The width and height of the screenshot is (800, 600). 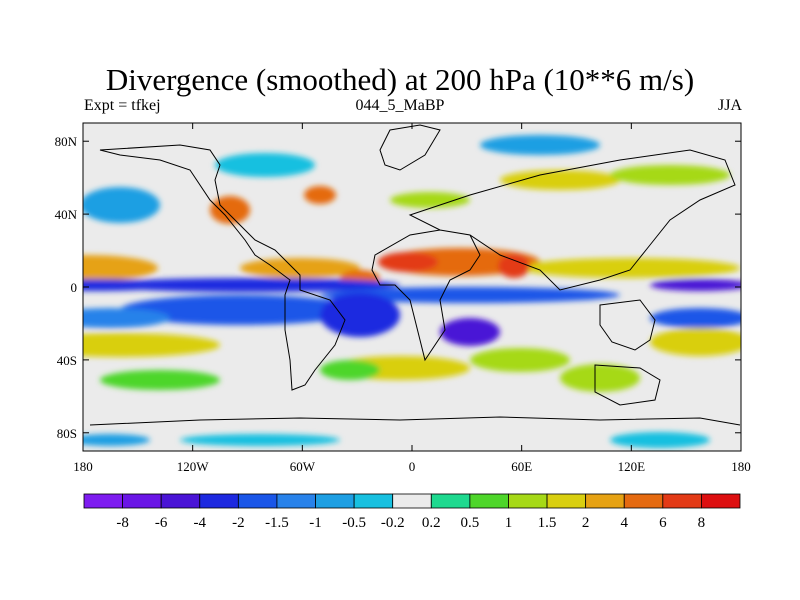 What do you see at coordinates (193, 466) in the screenshot?
I see `x-tick-label: 120W` at bounding box center [193, 466].